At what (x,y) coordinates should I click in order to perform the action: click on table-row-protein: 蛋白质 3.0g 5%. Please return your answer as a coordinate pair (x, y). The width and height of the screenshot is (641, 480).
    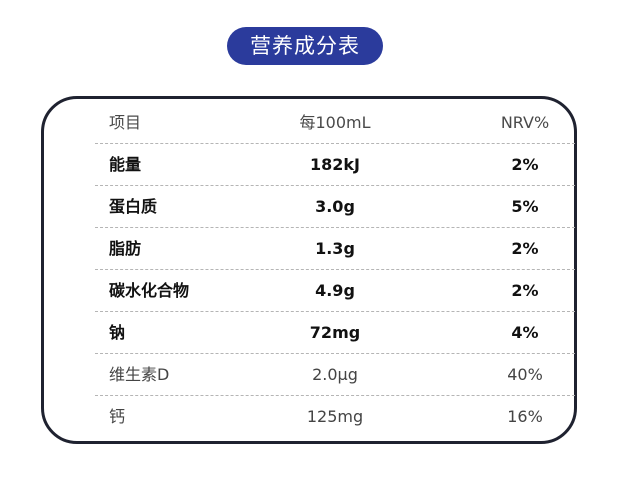
    Looking at the image, I should click on (335, 207).